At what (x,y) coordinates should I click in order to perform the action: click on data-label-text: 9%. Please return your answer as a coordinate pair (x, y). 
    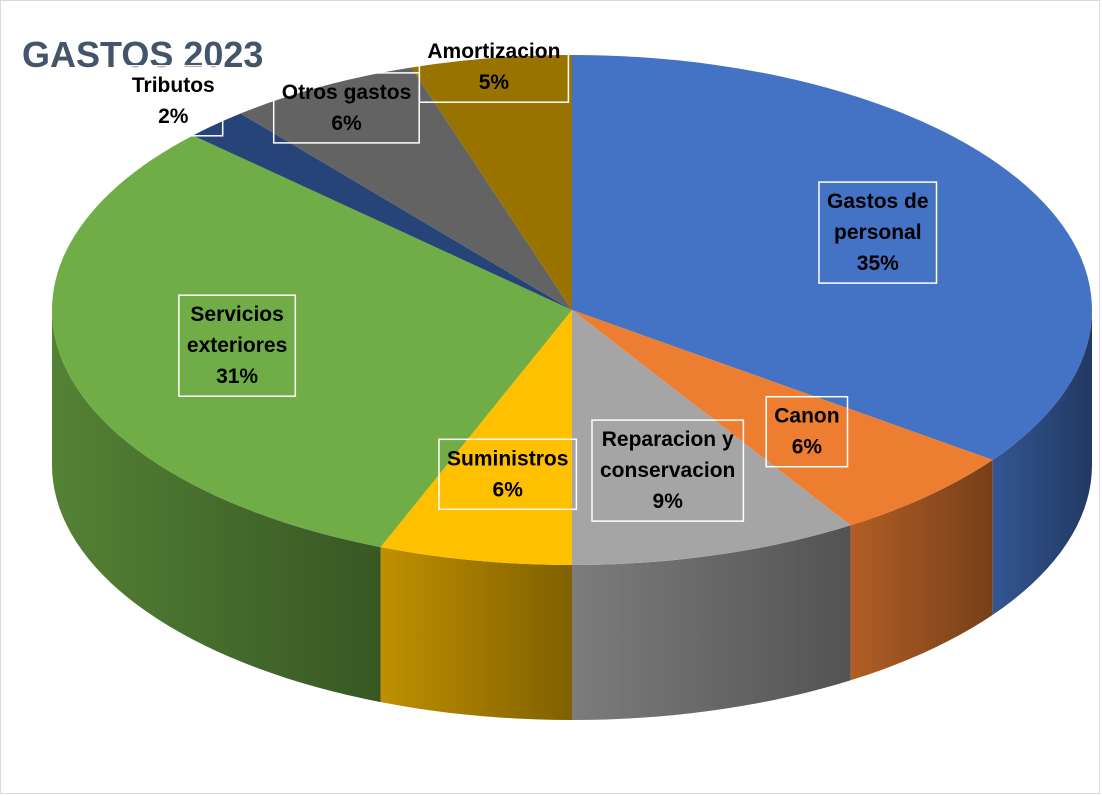
    Looking at the image, I should click on (668, 501).